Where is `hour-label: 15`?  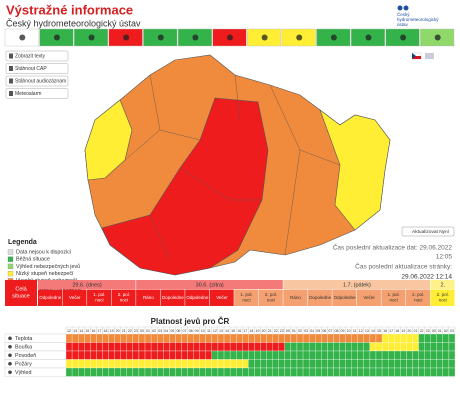 hour-label: 15 is located at coordinates (233, 331).